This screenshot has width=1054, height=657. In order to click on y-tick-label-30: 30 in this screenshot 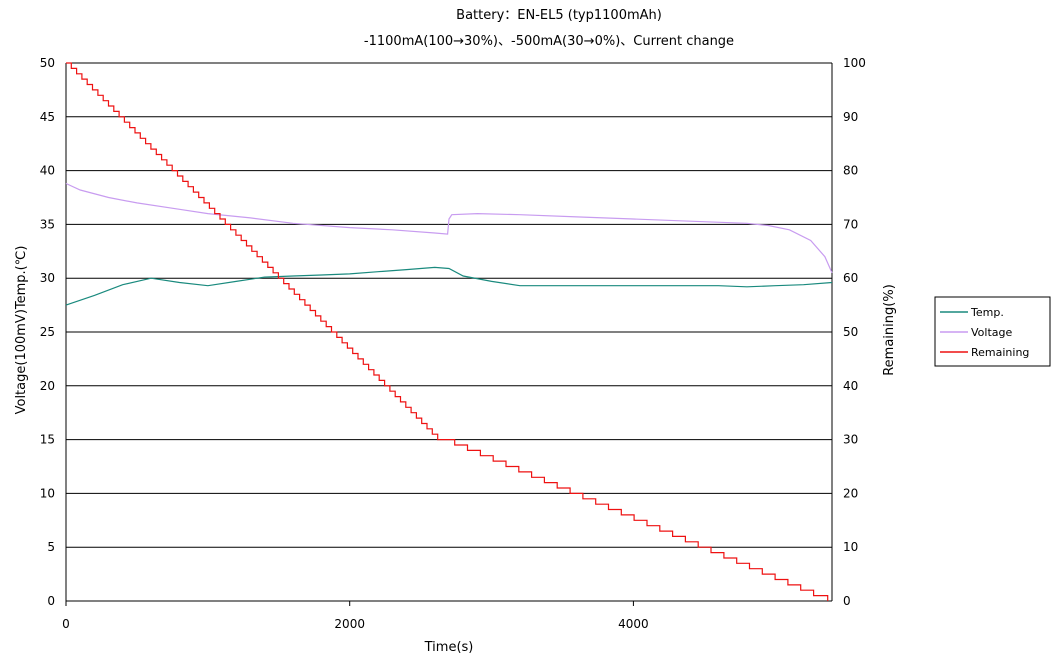, I will do `click(47, 278)`.